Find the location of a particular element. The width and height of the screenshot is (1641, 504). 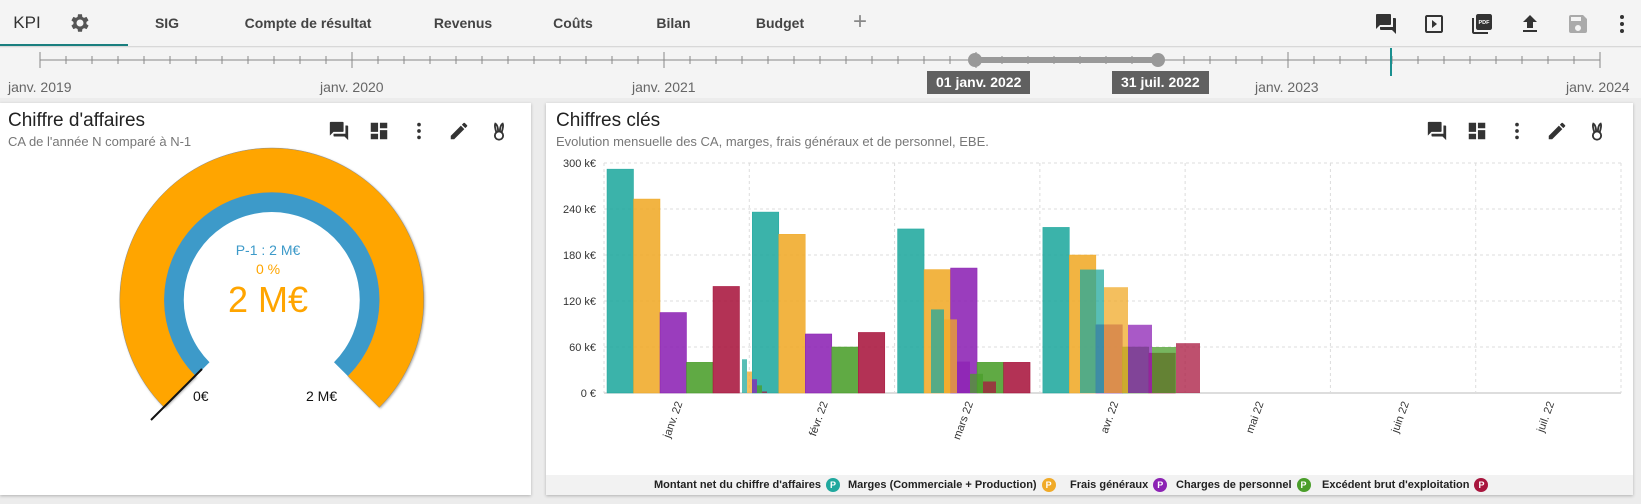

gauge-percent: 0 % is located at coordinates (268, 269).